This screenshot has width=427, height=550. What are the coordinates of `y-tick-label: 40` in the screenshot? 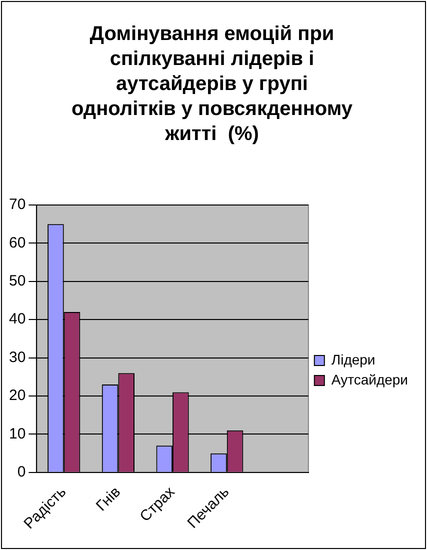 It's located at (17, 319).